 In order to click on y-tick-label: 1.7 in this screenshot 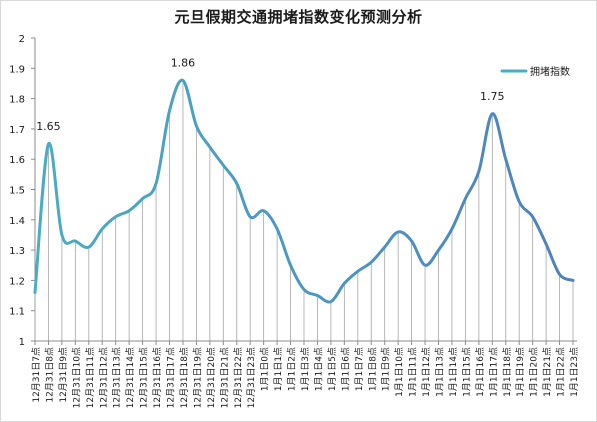, I will do `click(17, 130)`.